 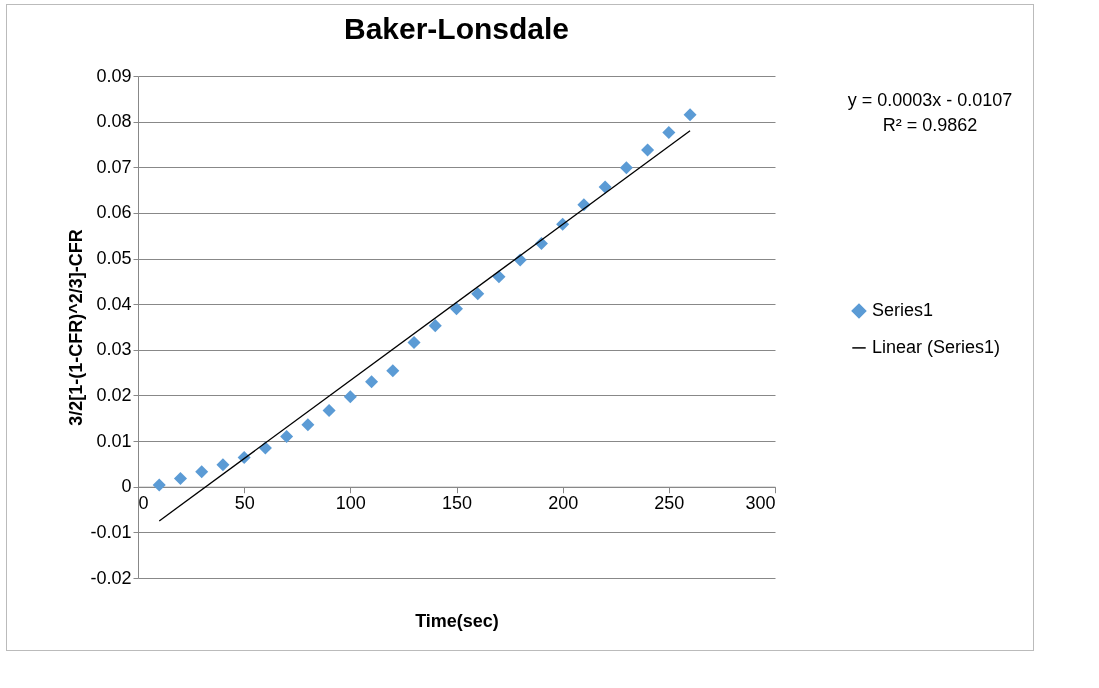 What do you see at coordinates (936, 346) in the screenshot?
I see `legend-label: Linear (Series1)` at bounding box center [936, 346].